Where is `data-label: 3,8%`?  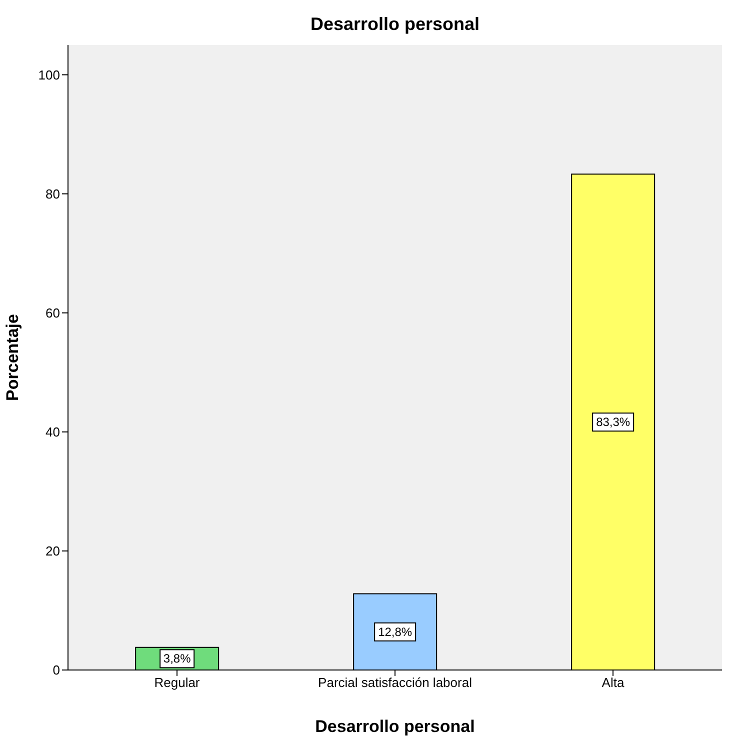 data-label: 3,8% is located at coordinates (177, 659).